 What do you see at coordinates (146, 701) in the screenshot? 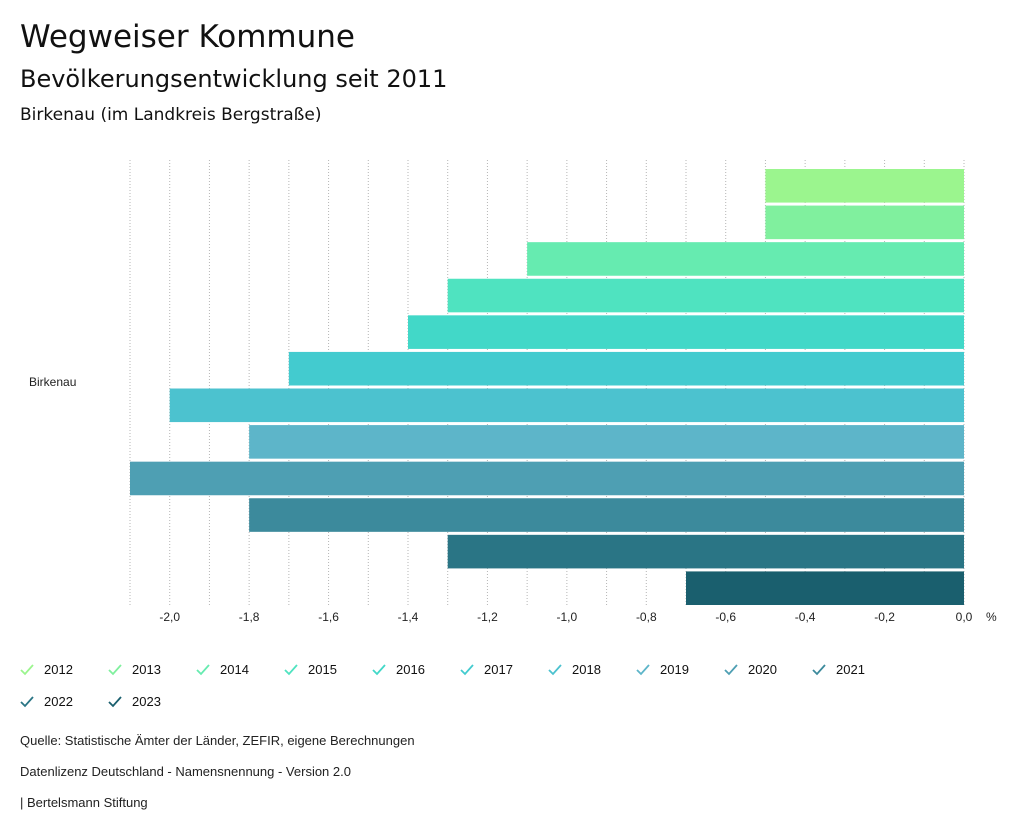
I see `legend-label: 2023` at bounding box center [146, 701].